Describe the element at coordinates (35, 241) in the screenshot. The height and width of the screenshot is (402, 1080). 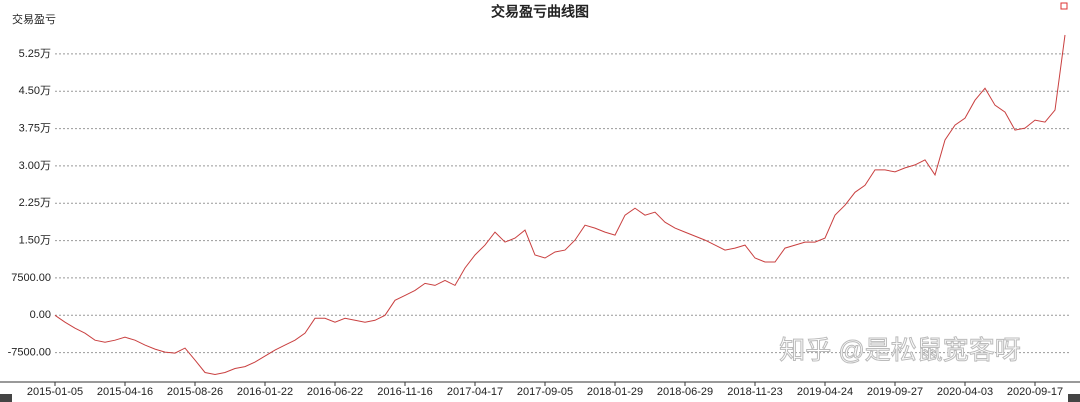
I see `y-tick-label: 1.50万` at that location.